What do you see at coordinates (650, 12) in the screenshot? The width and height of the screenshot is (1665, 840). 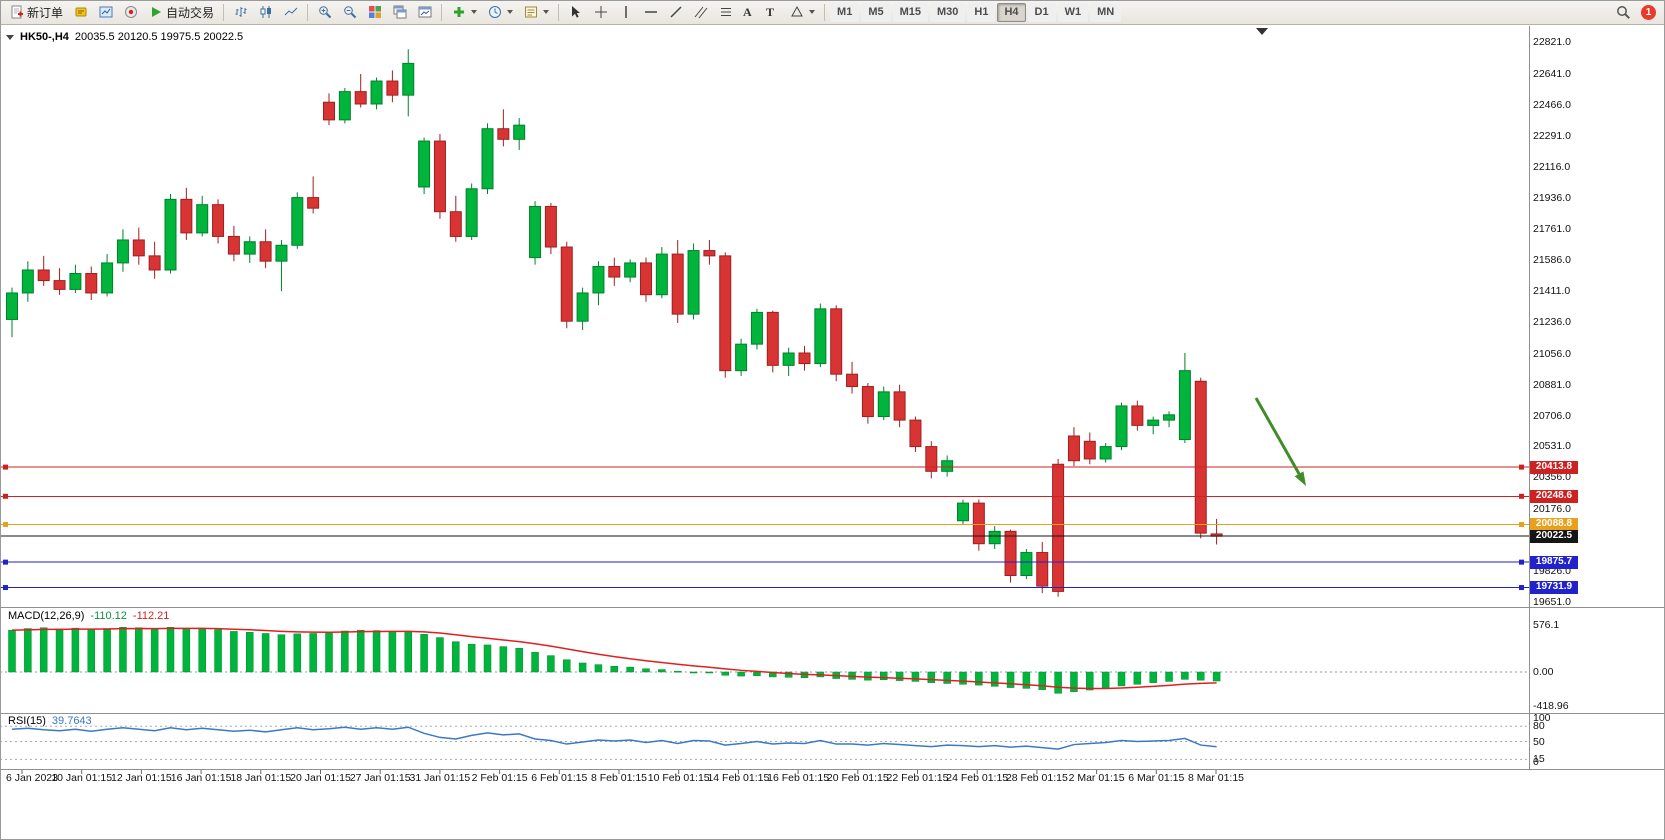 I see `horizontal-line-tool-button` at bounding box center [650, 12].